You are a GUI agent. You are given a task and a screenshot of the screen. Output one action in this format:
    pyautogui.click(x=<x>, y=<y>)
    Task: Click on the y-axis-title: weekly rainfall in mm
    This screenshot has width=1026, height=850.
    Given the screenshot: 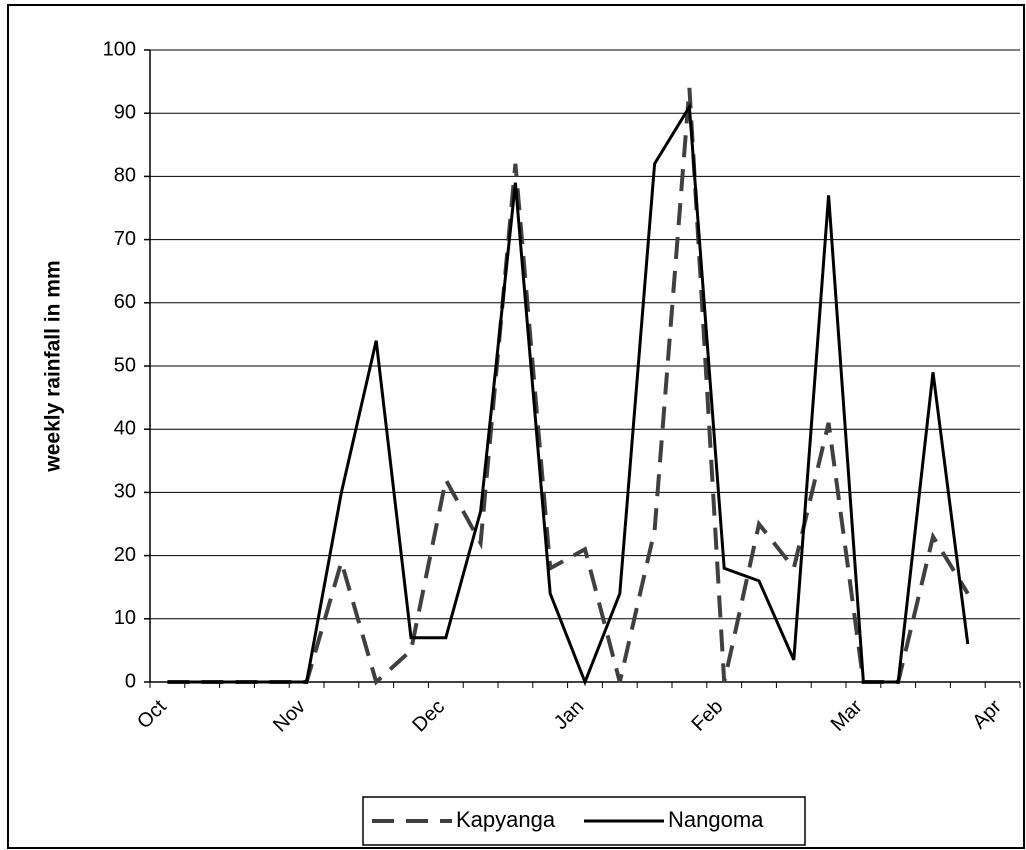 What is the action you would take?
    pyautogui.click(x=53, y=366)
    